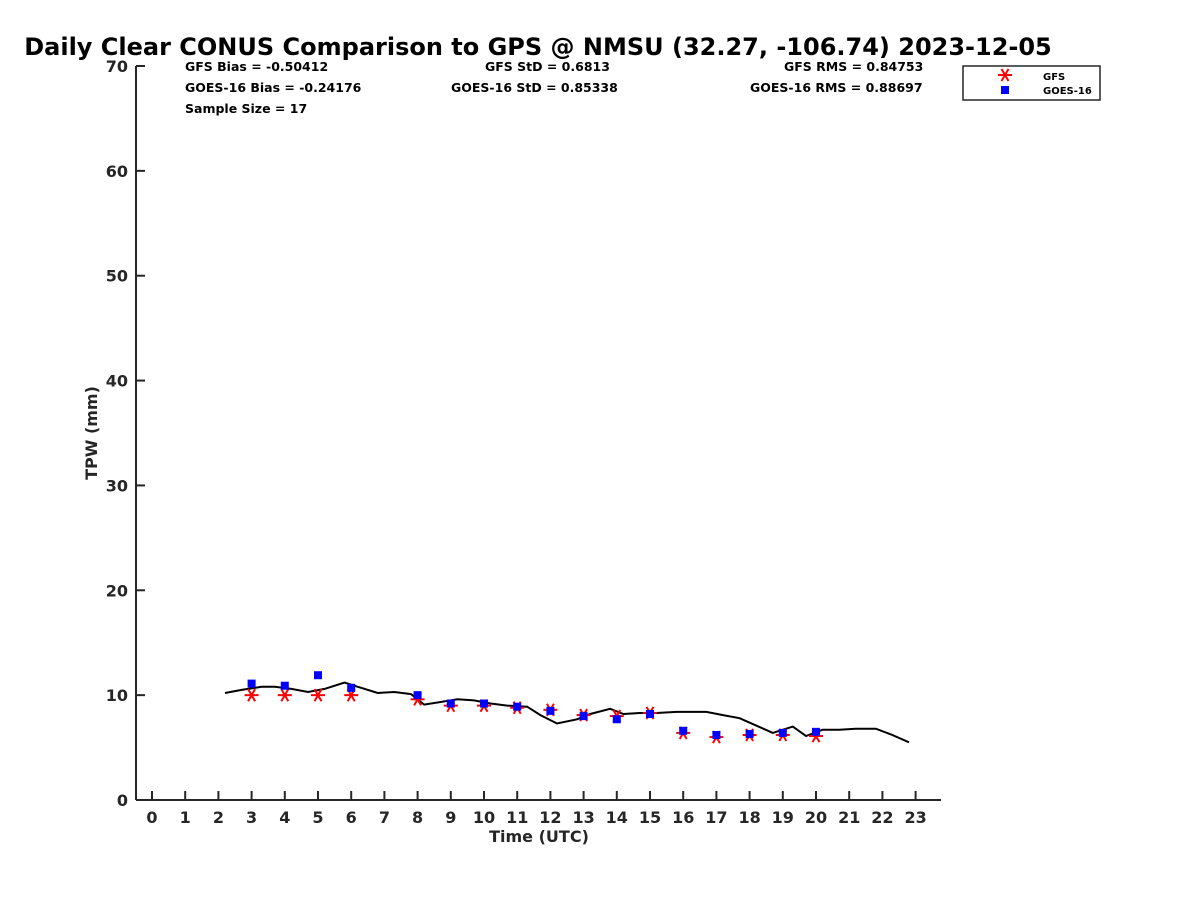  I want to click on x-tick-label: 4, so click(284, 817).